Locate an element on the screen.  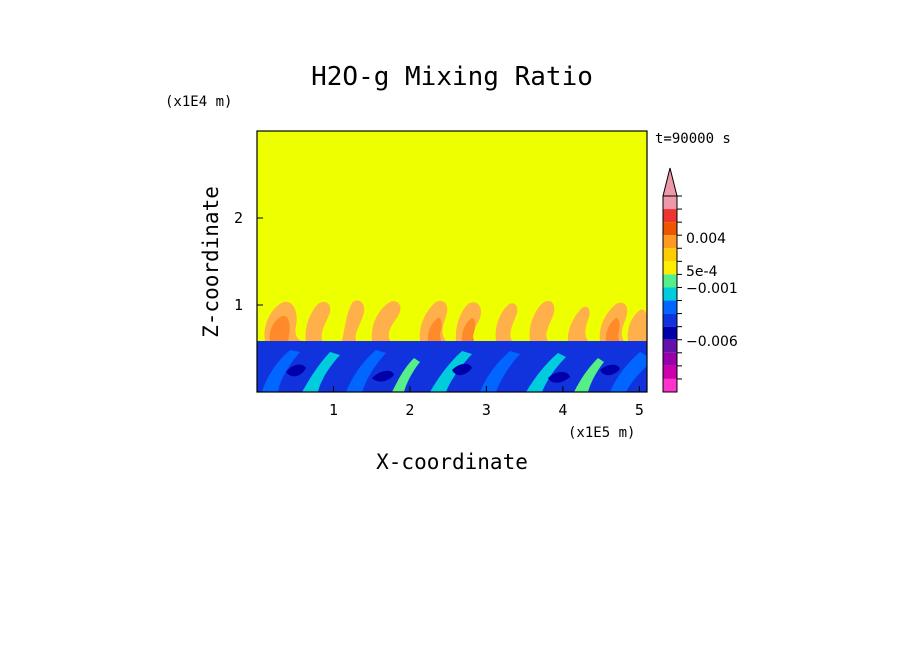
colorbar-frame is located at coordinates (670, 294).